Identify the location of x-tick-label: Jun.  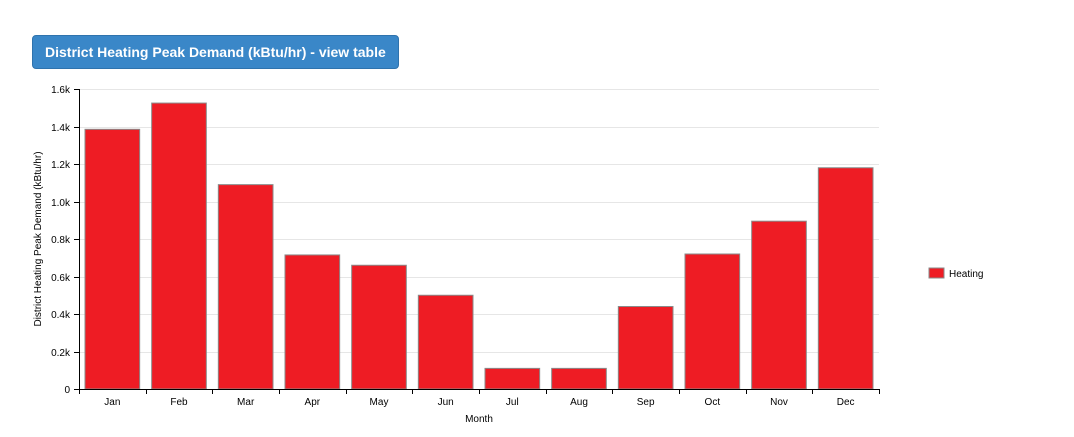
(446, 402).